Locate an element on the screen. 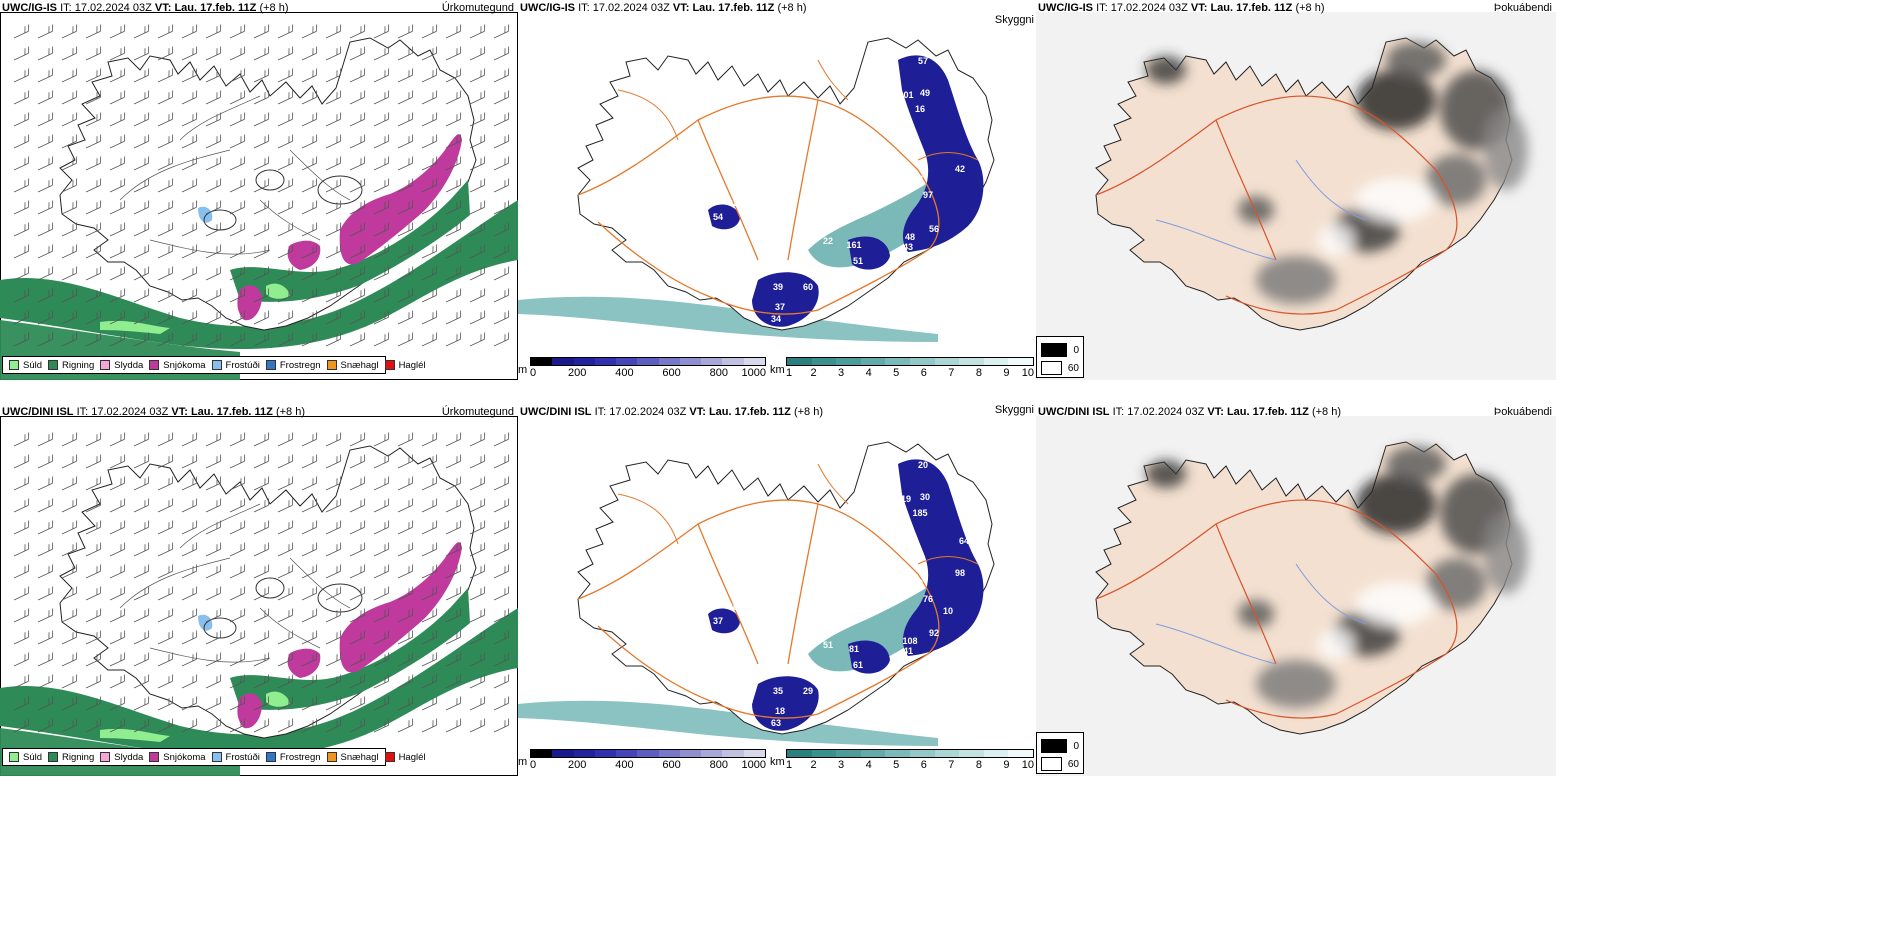  visibility-label: 63 is located at coordinates (776, 723).